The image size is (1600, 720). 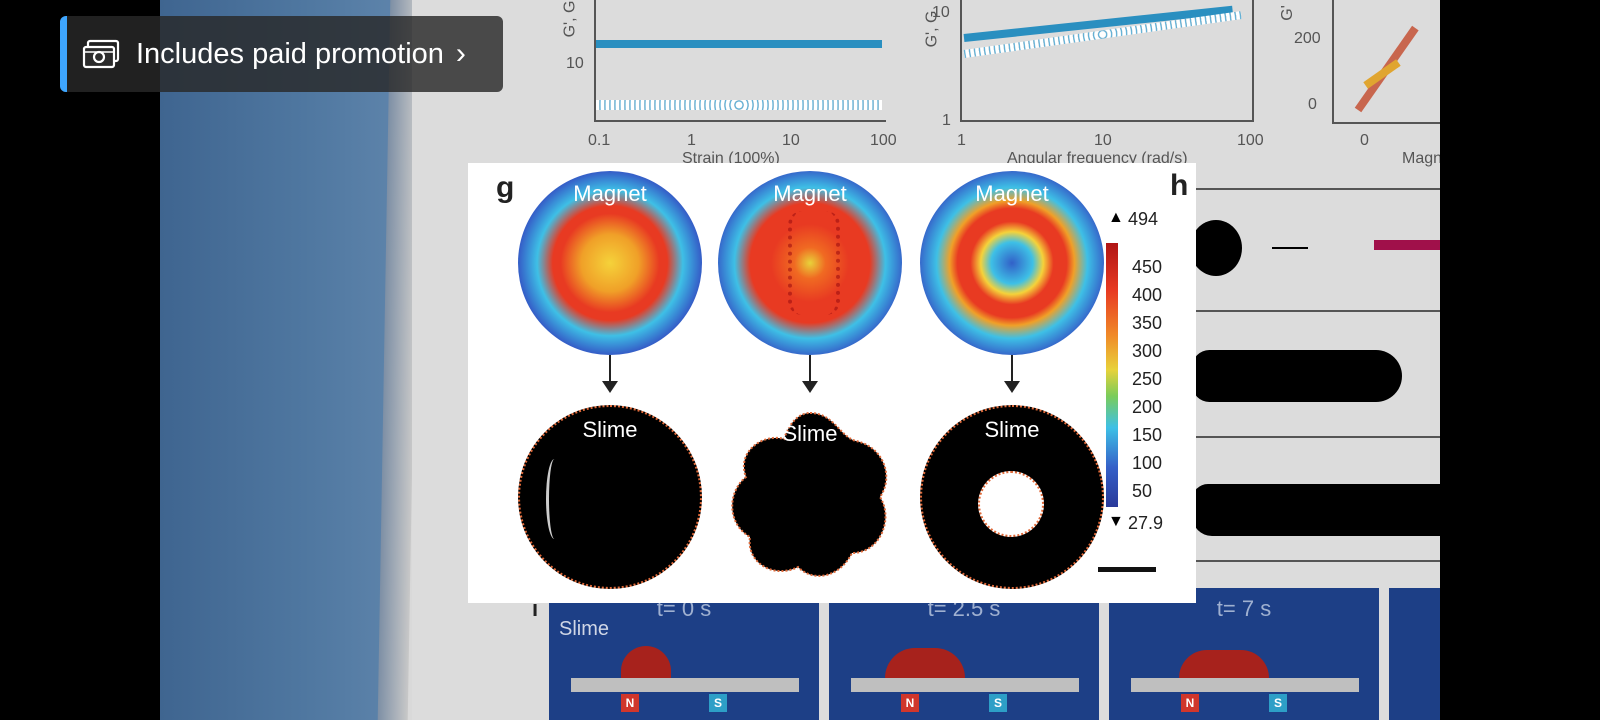 I want to click on colorbar-tick: 450, so click(x=1147, y=267).